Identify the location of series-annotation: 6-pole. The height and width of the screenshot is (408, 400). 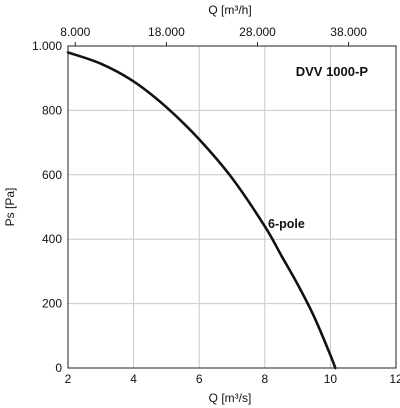
(286, 224).